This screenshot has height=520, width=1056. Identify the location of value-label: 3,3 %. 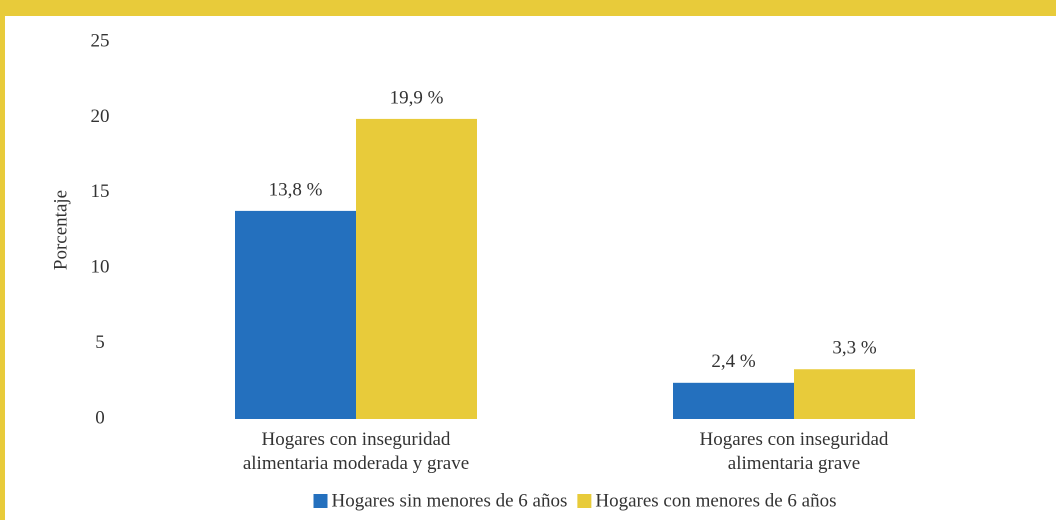
(854, 348).